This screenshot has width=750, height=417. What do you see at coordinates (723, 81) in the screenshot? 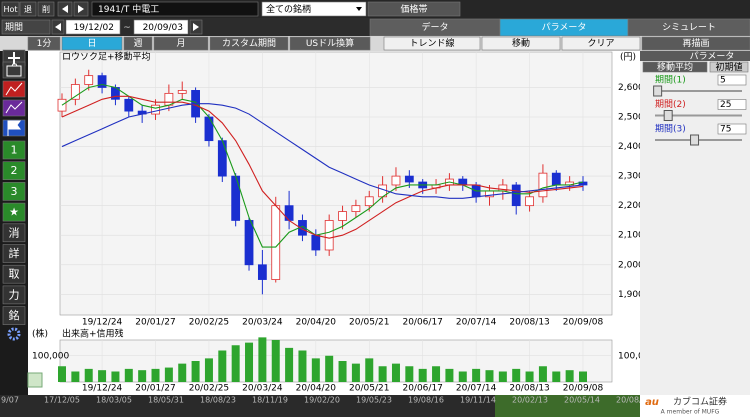
I see `label: 5` at bounding box center [723, 81].